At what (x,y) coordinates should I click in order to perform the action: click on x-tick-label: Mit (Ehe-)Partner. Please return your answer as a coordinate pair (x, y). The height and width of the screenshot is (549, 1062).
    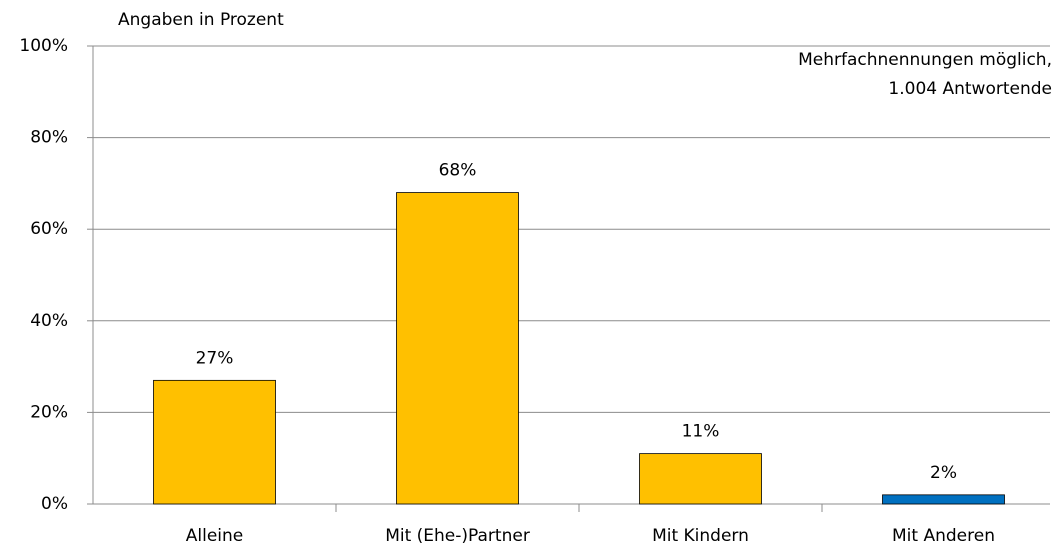
    Looking at the image, I should click on (457, 536).